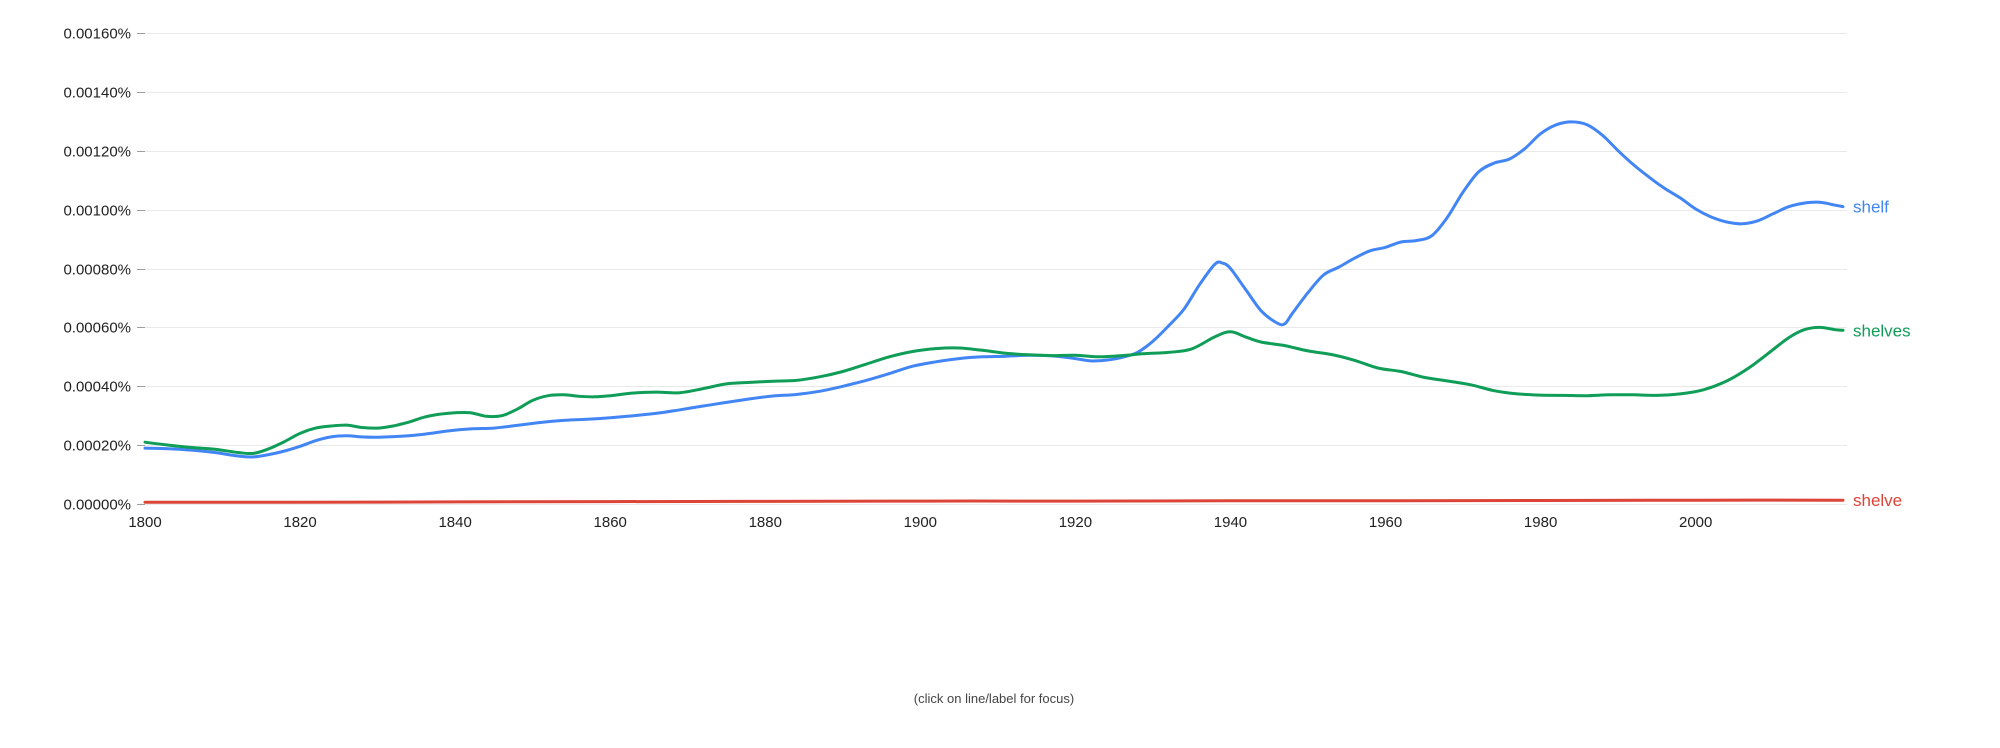 This screenshot has width=2000, height=748. I want to click on x-tick-label: 1860, so click(610, 522).